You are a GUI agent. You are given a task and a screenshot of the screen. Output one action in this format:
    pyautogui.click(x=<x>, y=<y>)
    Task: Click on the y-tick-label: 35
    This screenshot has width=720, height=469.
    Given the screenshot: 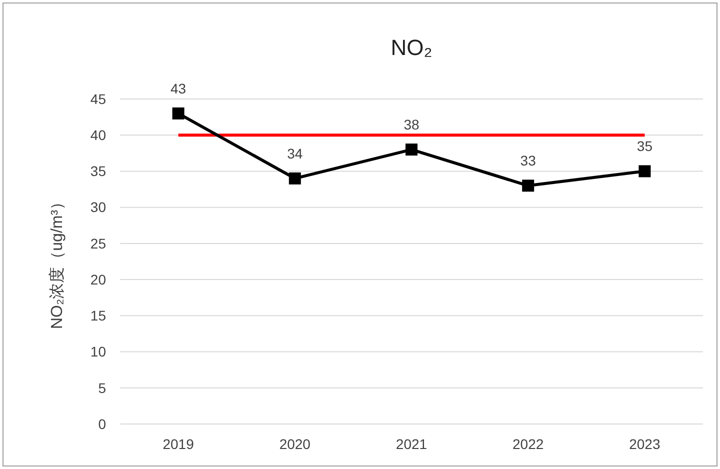 What is the action you would take?
    pyautogui.click(x=98, y=171)
    